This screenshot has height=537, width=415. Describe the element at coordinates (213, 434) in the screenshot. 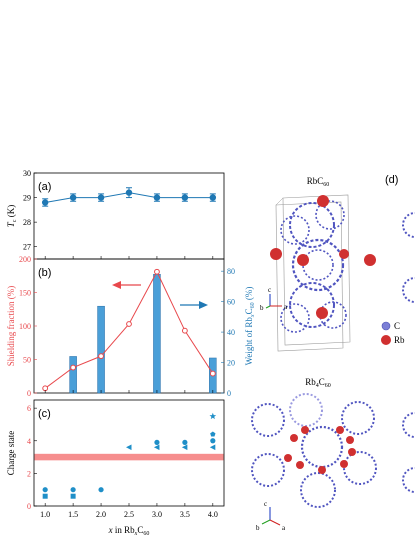

I see `c-point-pentagon` at that location.